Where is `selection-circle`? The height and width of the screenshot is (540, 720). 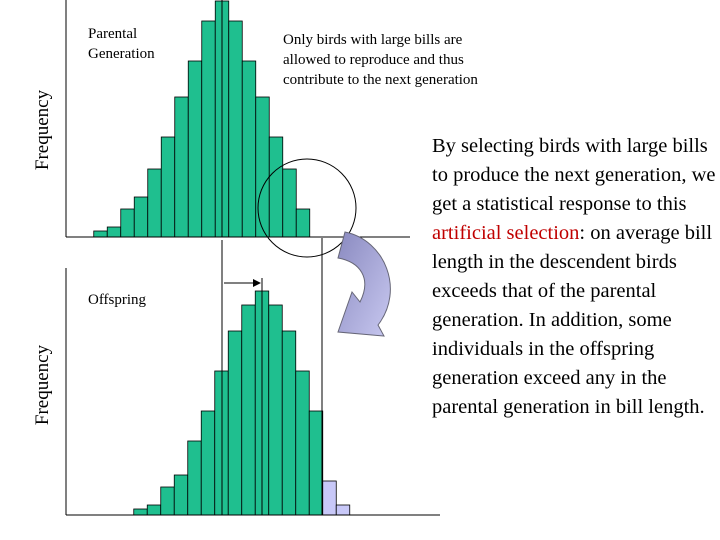
selection-circle is located at coordinates (307, 208).